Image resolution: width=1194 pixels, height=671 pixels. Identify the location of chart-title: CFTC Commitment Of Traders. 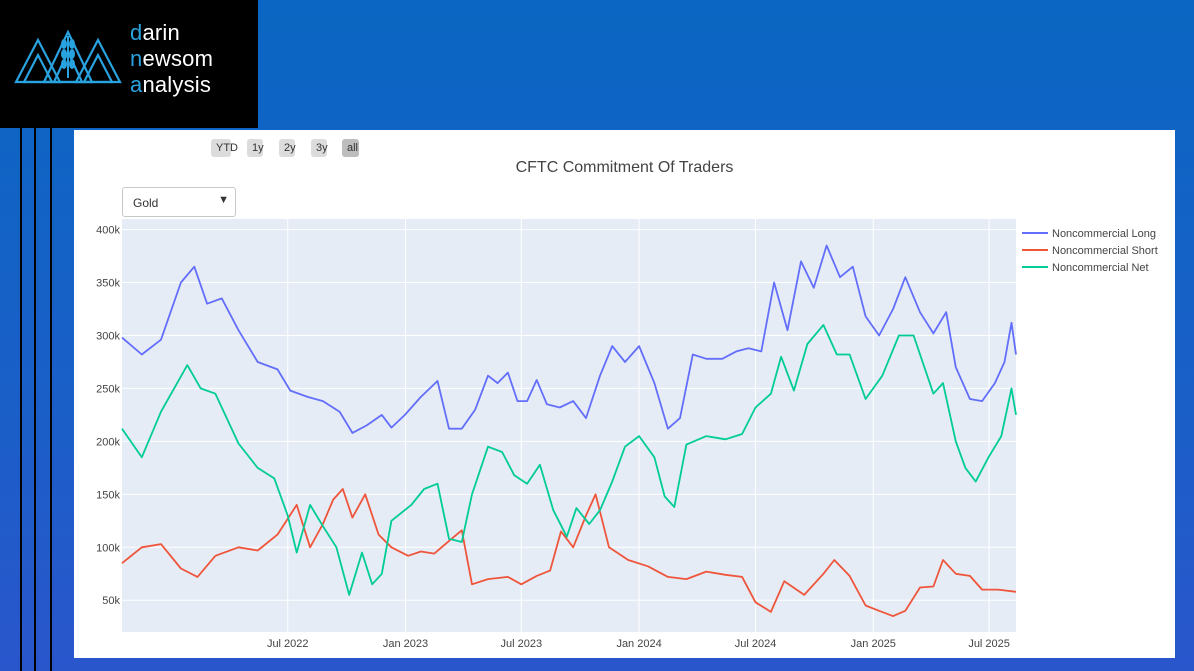
(624, 167).